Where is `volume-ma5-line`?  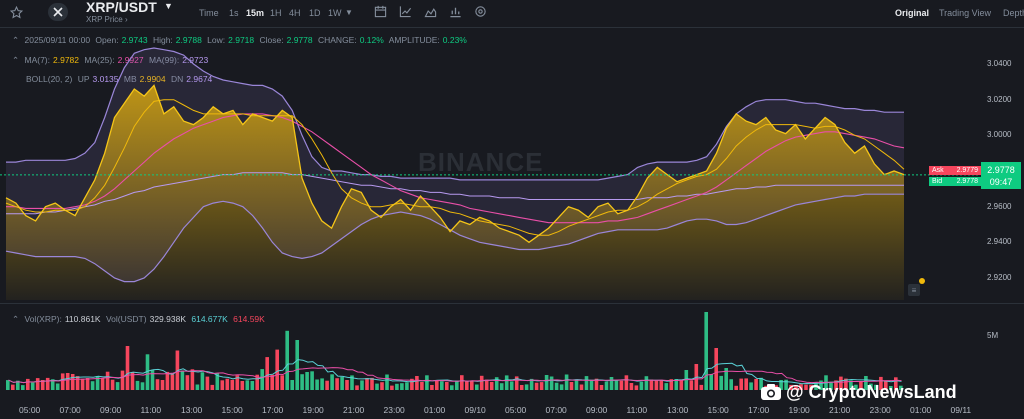
volume-ma5-line is located at coordinates (455, 372).